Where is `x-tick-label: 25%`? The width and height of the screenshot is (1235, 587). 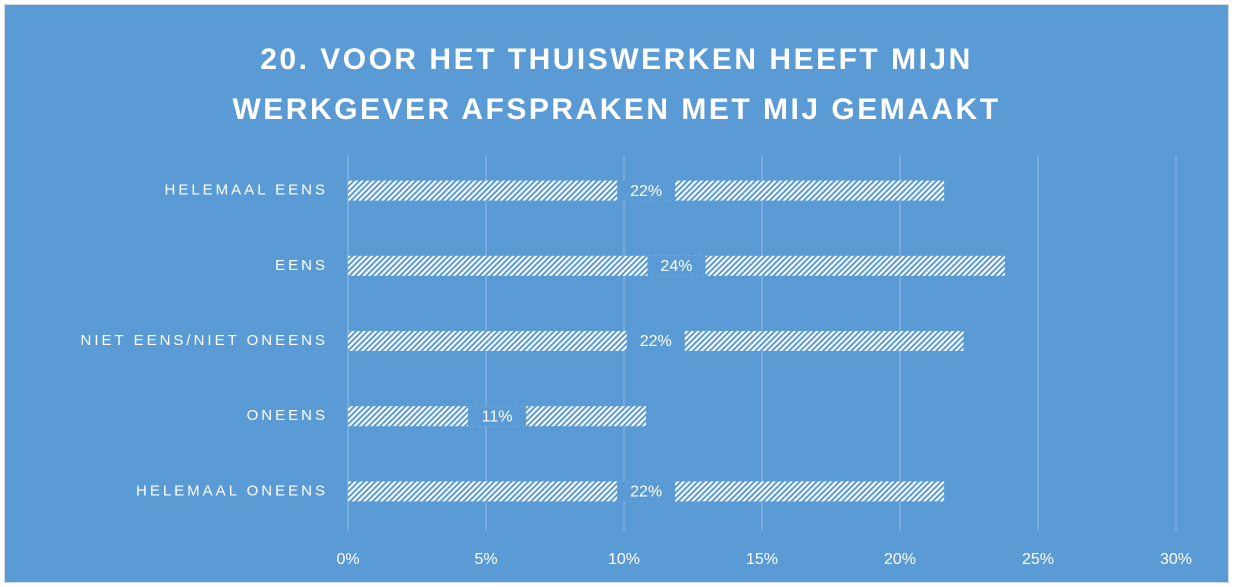 x-tick-label: 25% is located at coordinates (1038, 559).